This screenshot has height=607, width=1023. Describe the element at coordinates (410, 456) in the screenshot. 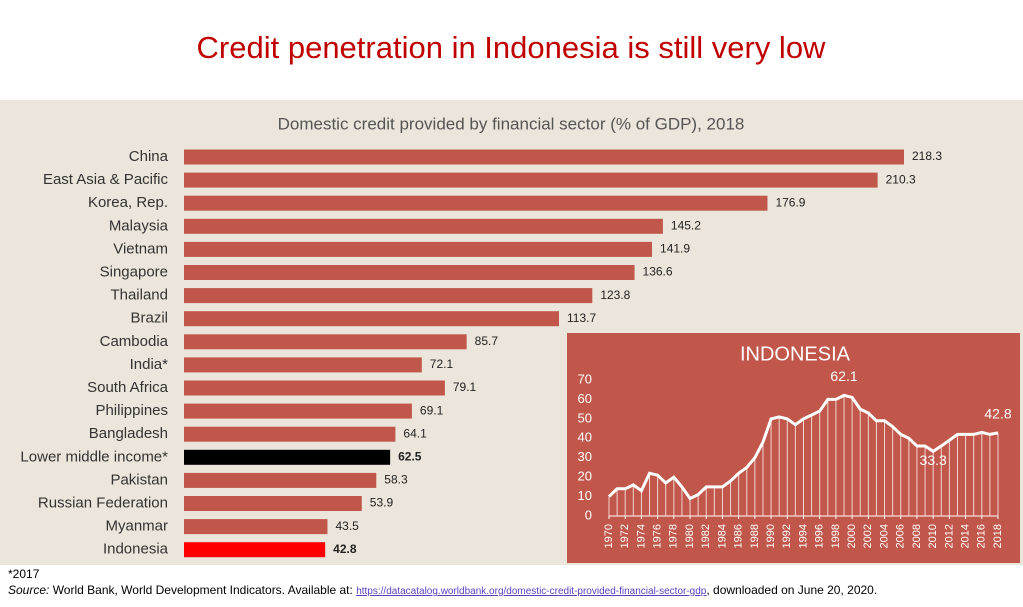

I see `value-label: 62.5` at that location.